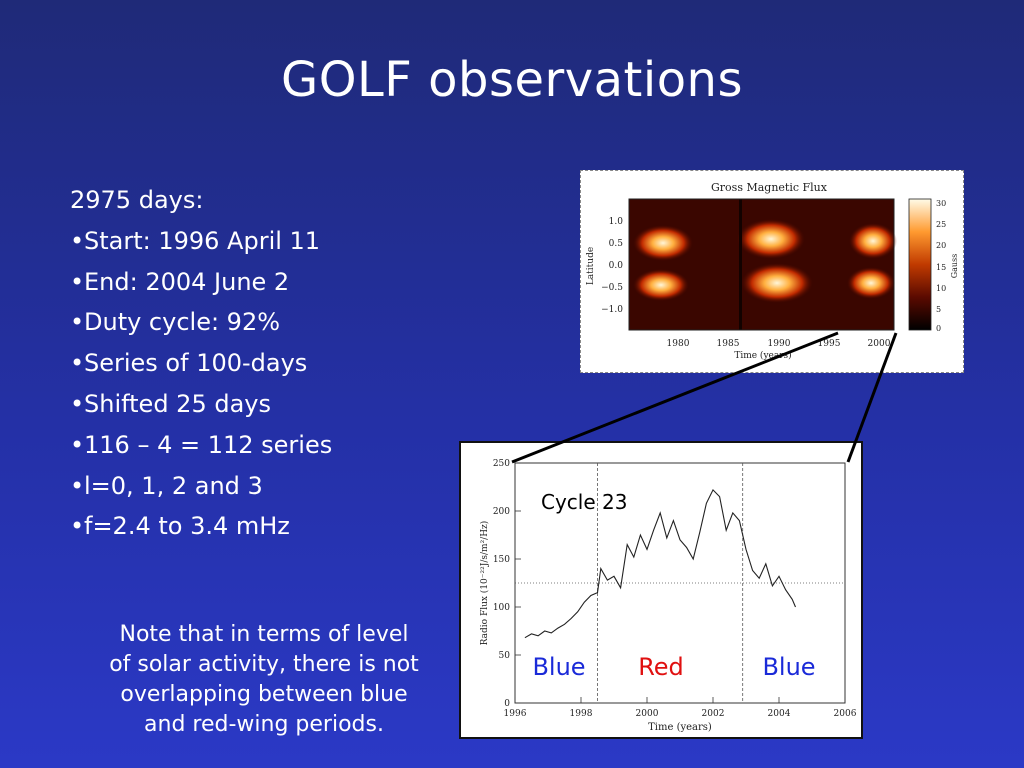  Describe the element at coordinates (938, 309) in the screenshot. I see `colorbar-tick-label: 5` at that location.